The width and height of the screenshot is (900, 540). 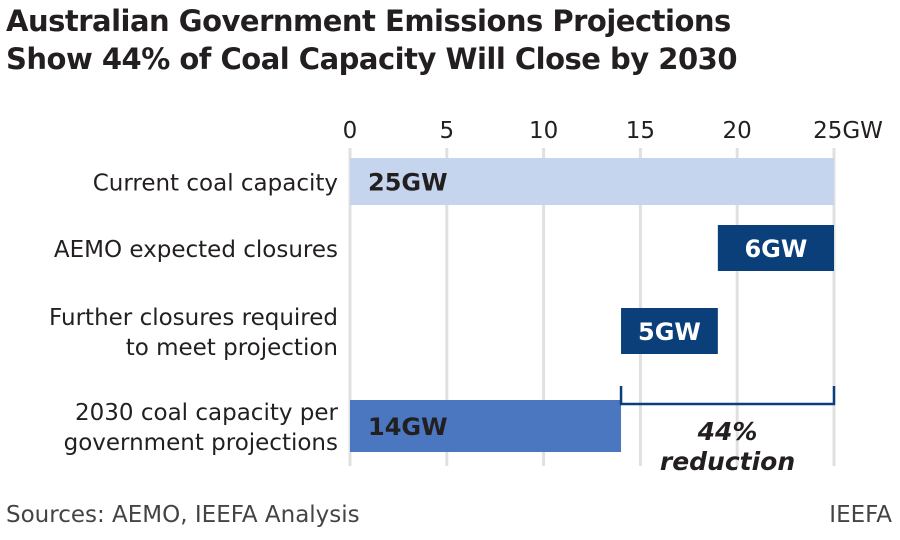 What do you see at coordinates (727, 431) in the screenshot?
I see `reduction-annotation: 44%` at bounding box center [727, 431].